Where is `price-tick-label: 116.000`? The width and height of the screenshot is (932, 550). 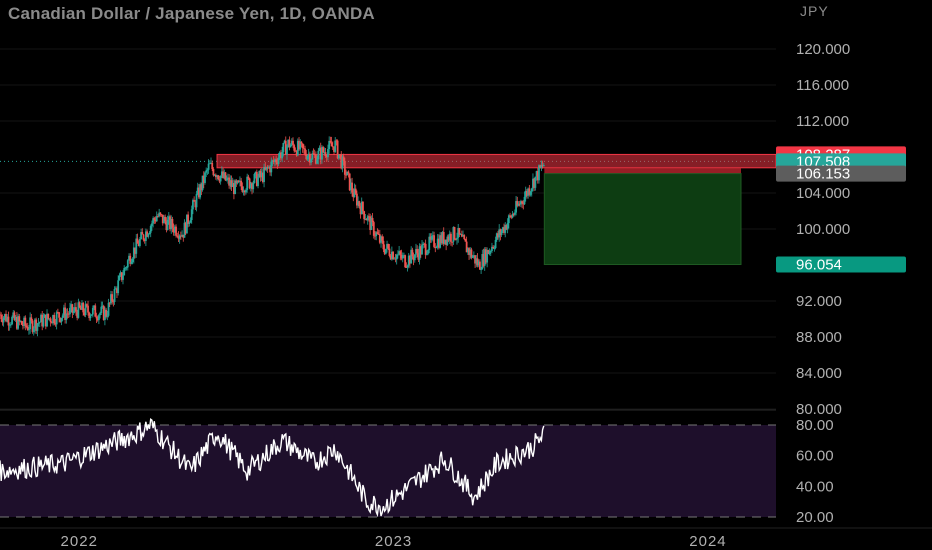 price-tick-label: 116.000 is located at coordinates (822, 85).